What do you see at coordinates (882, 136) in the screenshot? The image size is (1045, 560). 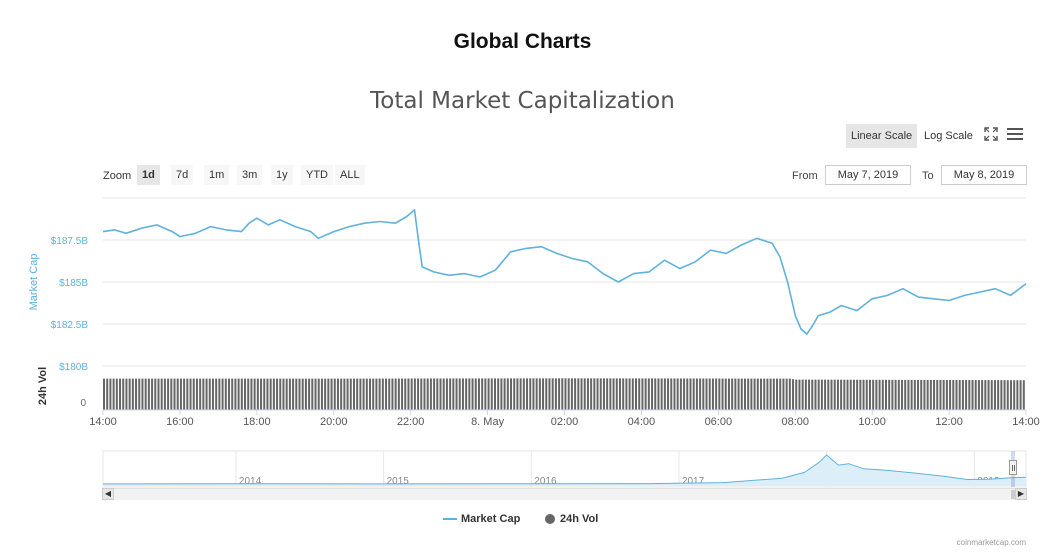 I see `linear-scale-button: Linear Scale` at bounding box center [882, 136].